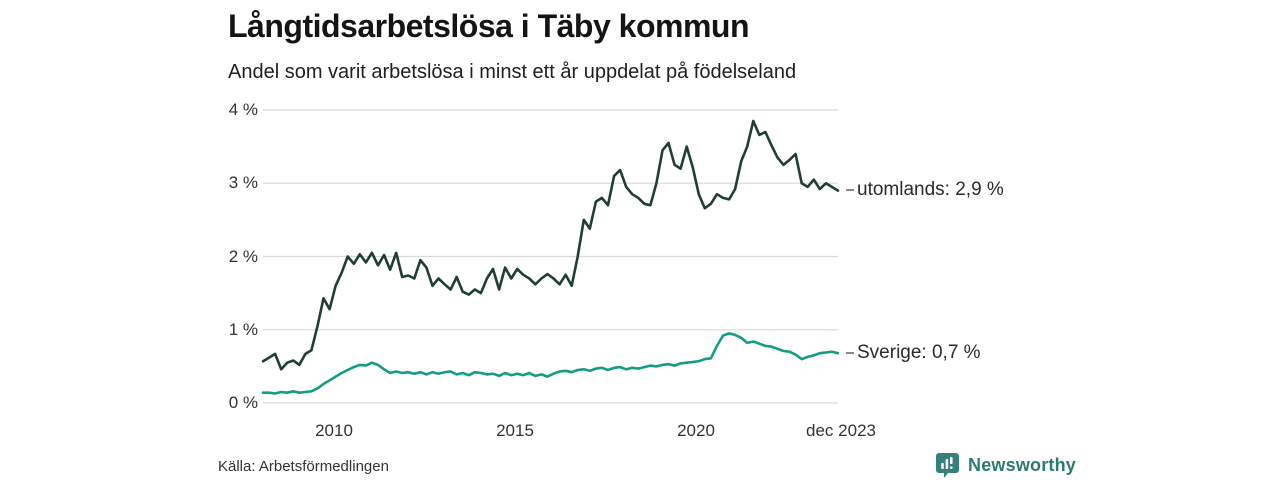 The width and height of the screenshot is (1280, 483). Describe the element at coordinates (243, 402) in the screenshot. I see `y-tick-0: 0 %` at that location.